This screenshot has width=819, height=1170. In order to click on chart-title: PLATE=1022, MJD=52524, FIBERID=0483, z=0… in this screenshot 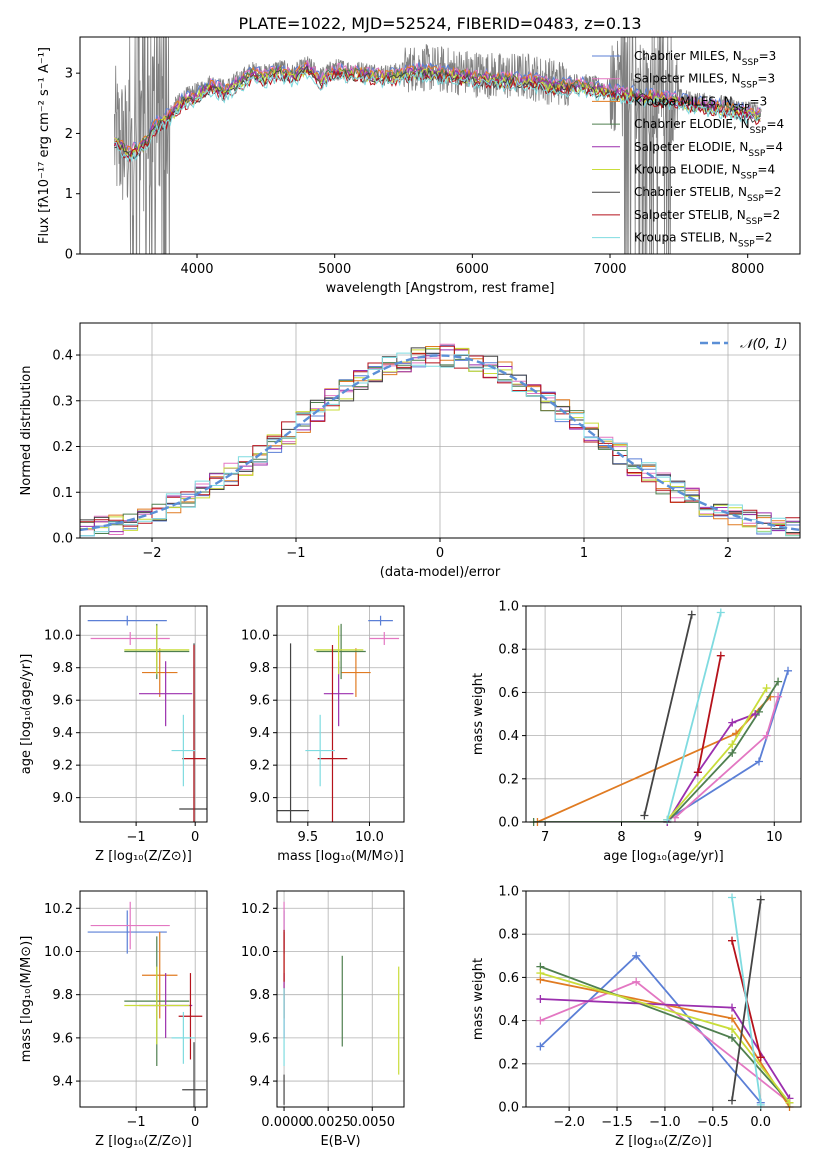, I will do `click(439, 23)`.